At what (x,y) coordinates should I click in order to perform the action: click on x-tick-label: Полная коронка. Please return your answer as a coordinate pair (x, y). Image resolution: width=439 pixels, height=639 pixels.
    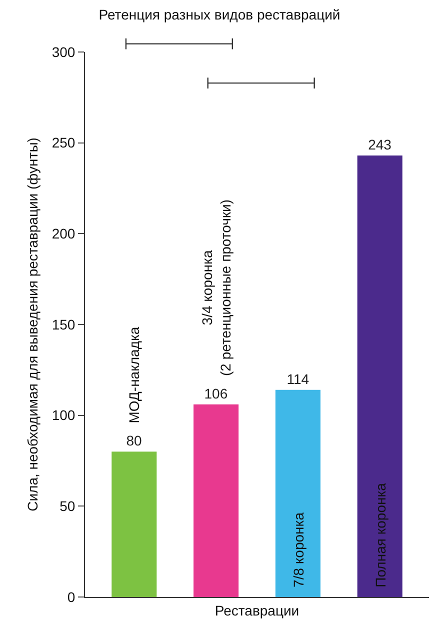
    Looking at the image, I should click on (380, 535).